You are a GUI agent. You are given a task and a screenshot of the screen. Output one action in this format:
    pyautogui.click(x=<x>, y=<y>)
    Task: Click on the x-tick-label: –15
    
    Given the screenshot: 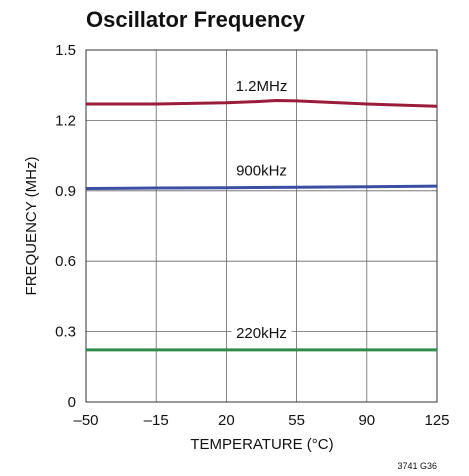 What is the action you would take?
    pyautogui.click(x=156, y=420)
    